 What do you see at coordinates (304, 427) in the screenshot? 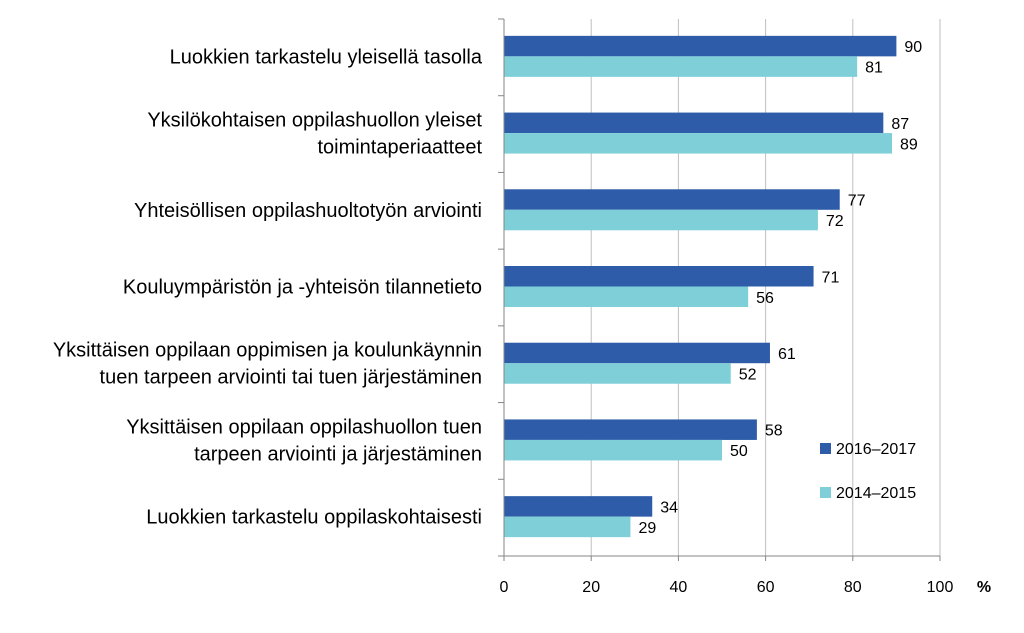
I see `category-label: Yksittäisen oppilaan oppilashuollon tuen` at bounding box center [304, 427].